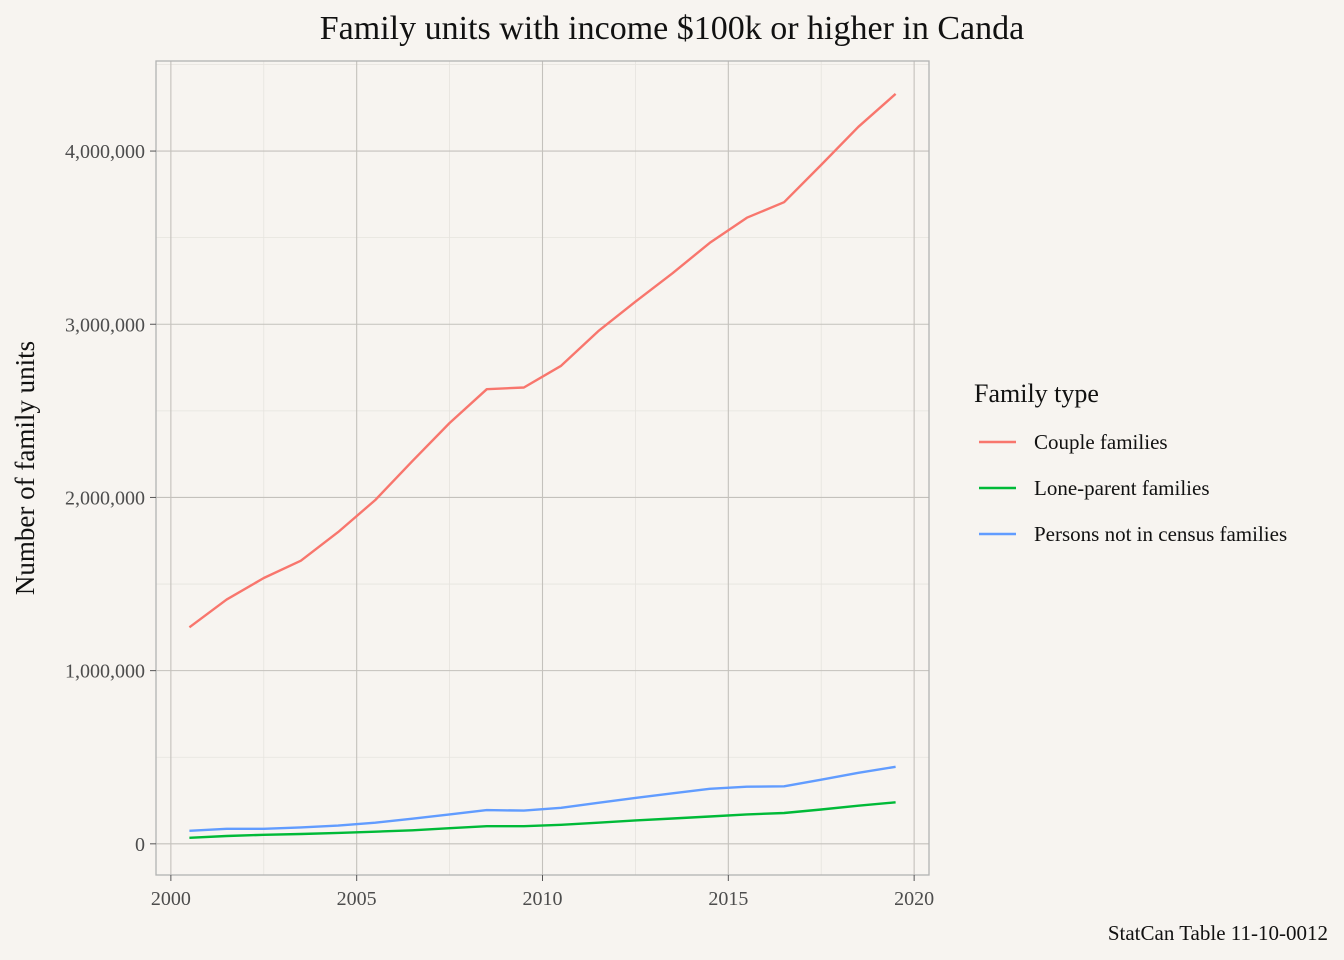 Image resolution: width=1344 pixels, height=960 pixels. Describe the element at coordinates (25, 468) in the screenshot. I see `y-axis-title: Number of family units` at that location.